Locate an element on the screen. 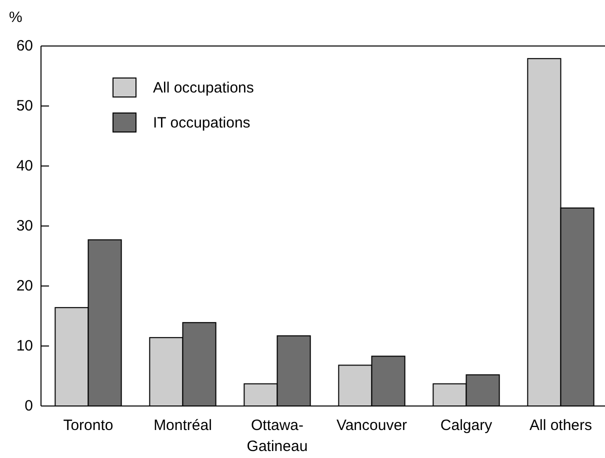 Image resolution: width=605 pixels, height=458 pixels. y-tick-label: 20 is located at coordinates (24, 286).